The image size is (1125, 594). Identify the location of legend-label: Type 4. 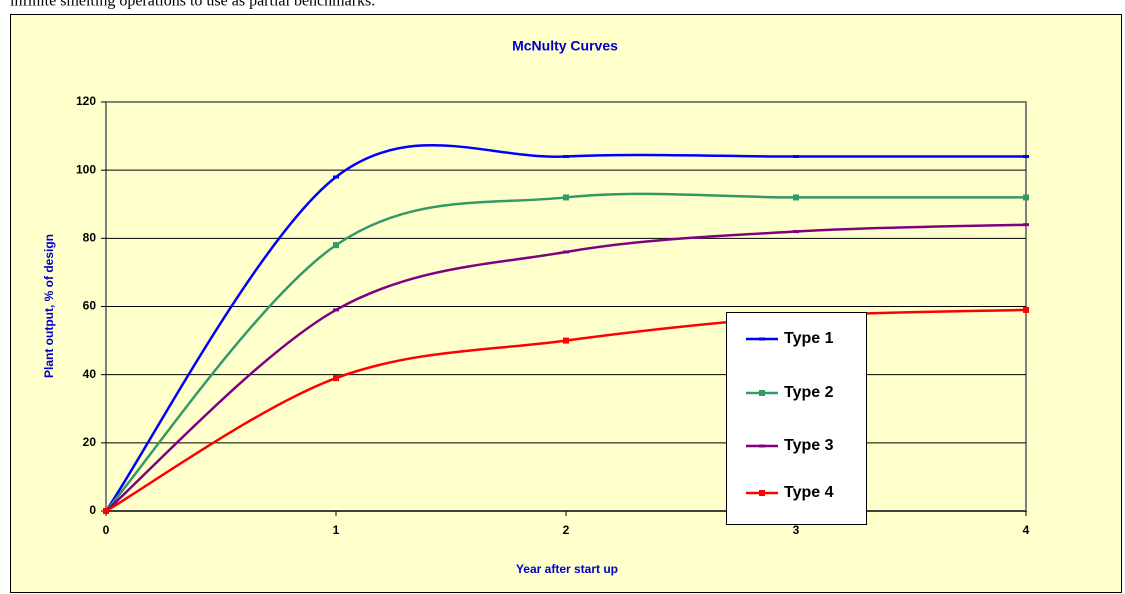
(809, 492).